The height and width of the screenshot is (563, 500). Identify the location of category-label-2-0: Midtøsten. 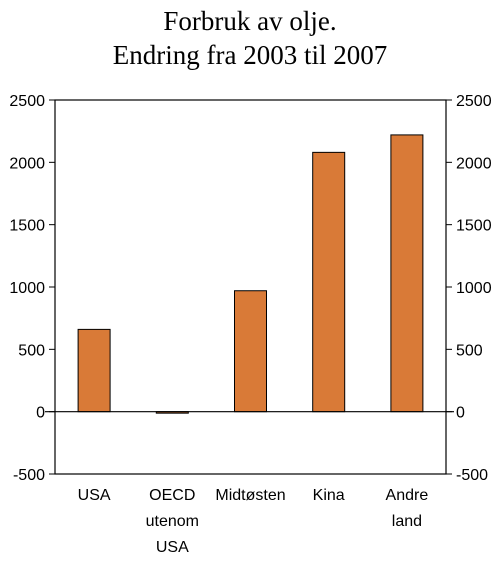
(250, 495).